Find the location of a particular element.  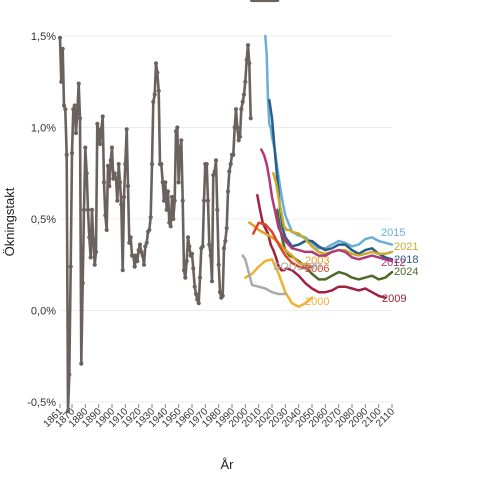

y-tick-label: 1,5% is located at coordinates (43, 37).